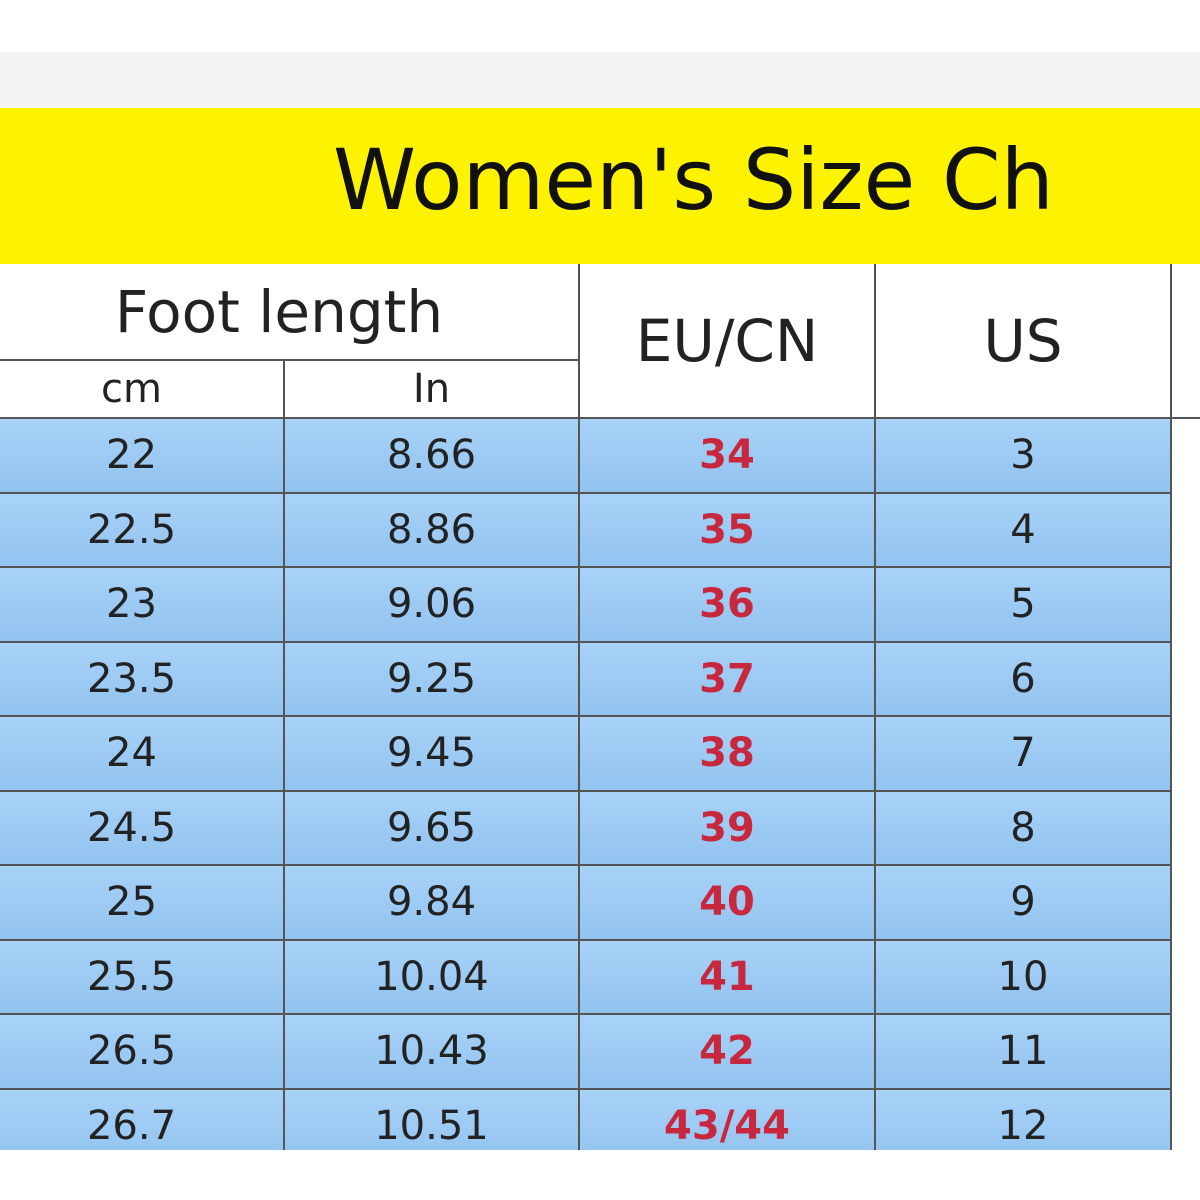 The image size is (1200, 1200). I want to click on header-cell: cm, so click(142, 390).